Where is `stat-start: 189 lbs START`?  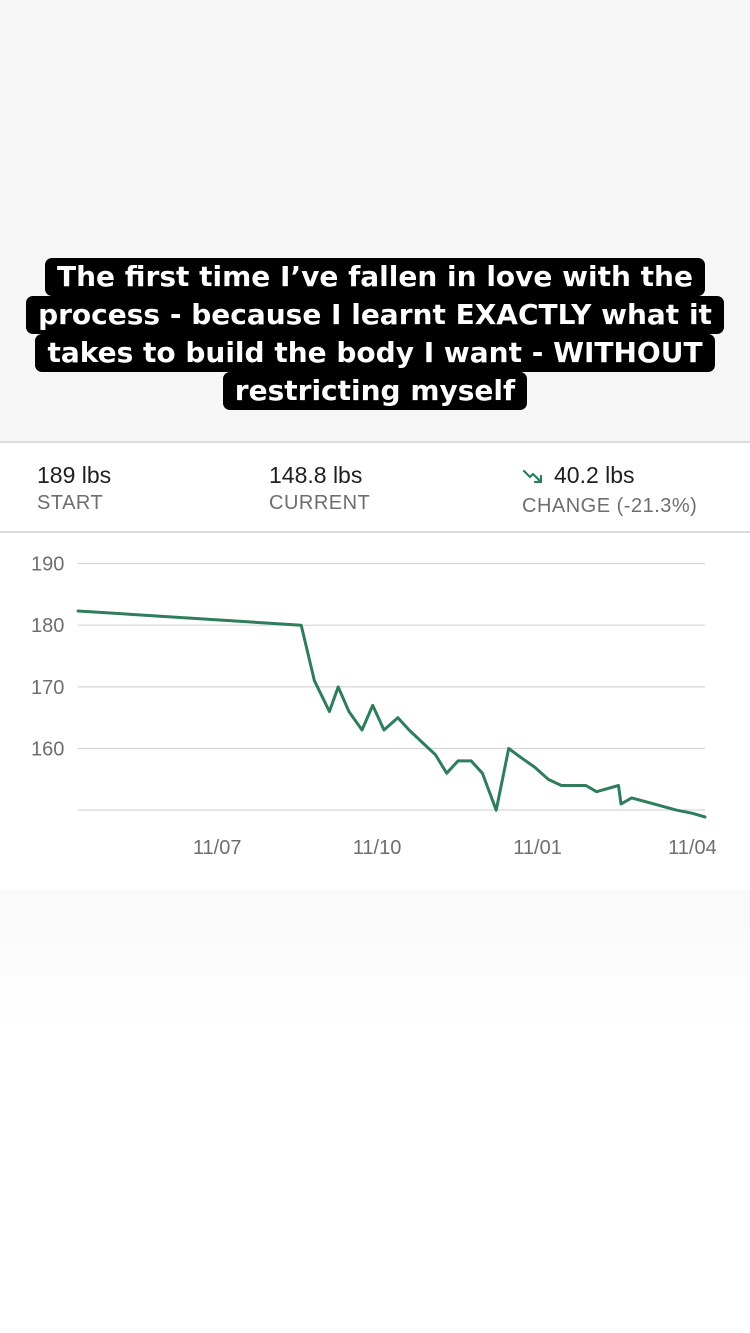 stat-start: 189 lbs START is located at coordinates (74, 489).